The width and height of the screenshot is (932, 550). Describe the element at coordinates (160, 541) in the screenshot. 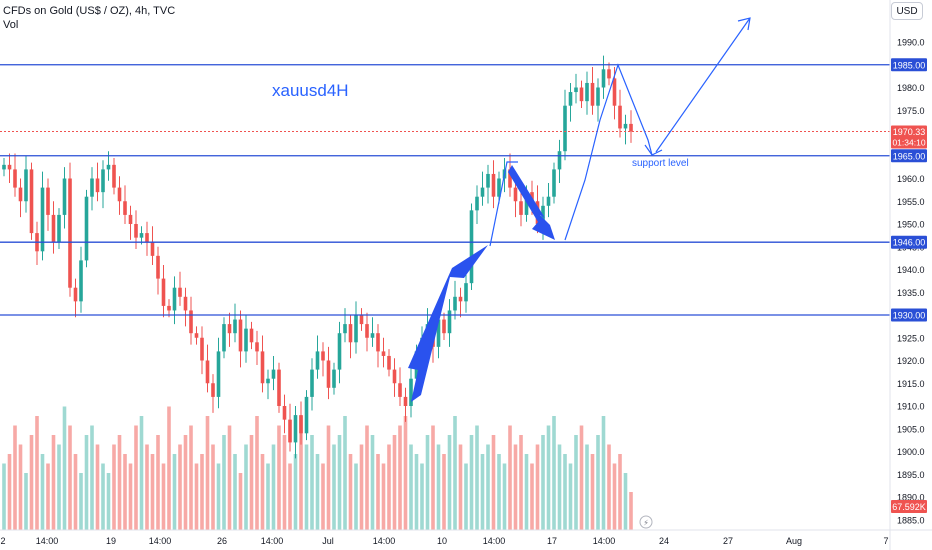

I see `time-tick-label: 14:00` at that location.